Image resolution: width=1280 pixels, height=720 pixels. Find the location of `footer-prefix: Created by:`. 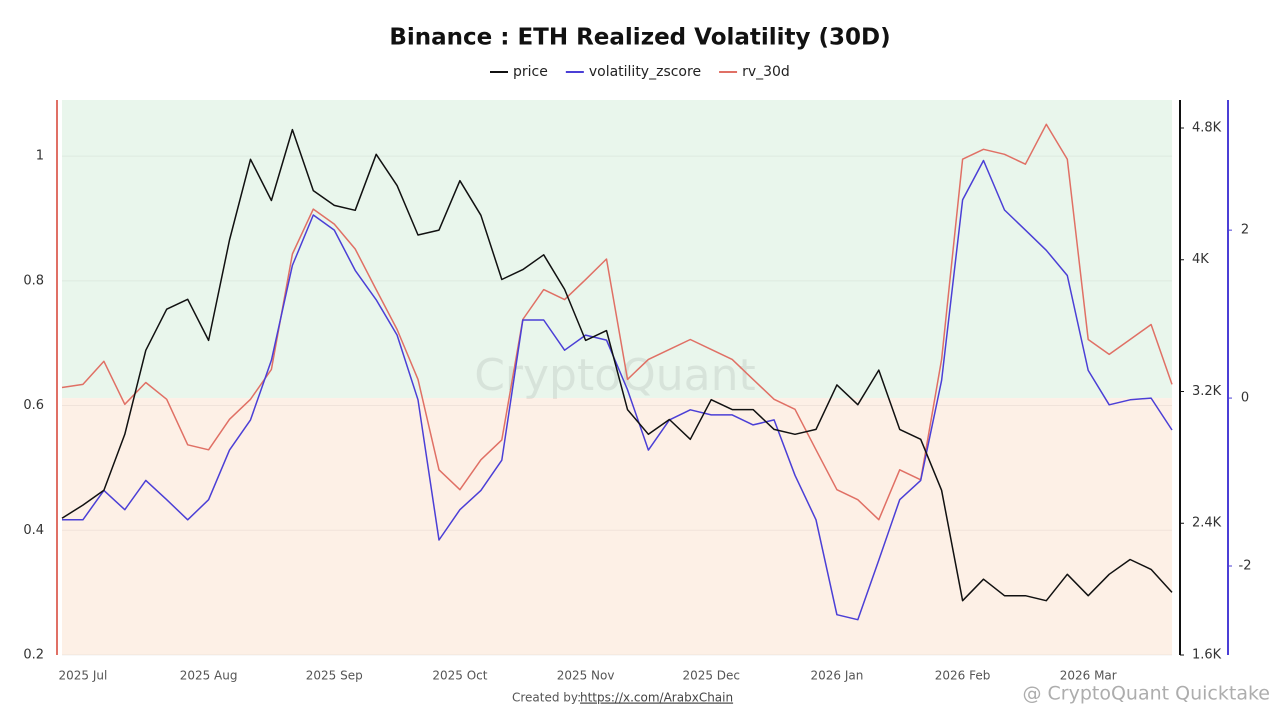

footer-prefix: Created by: is located at coordinates (546, 698).